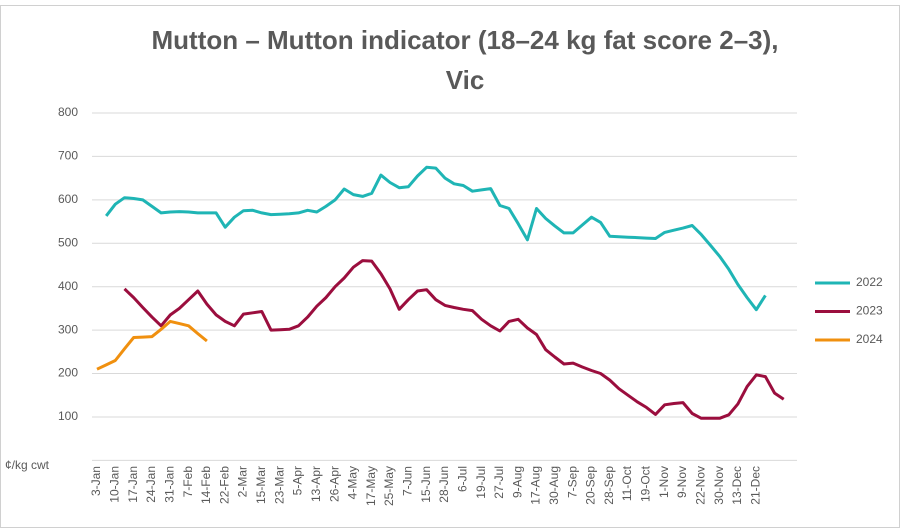 The image size is (900, 529). I want to click on x-tick-label: 30-Nov, so click(719, 485).